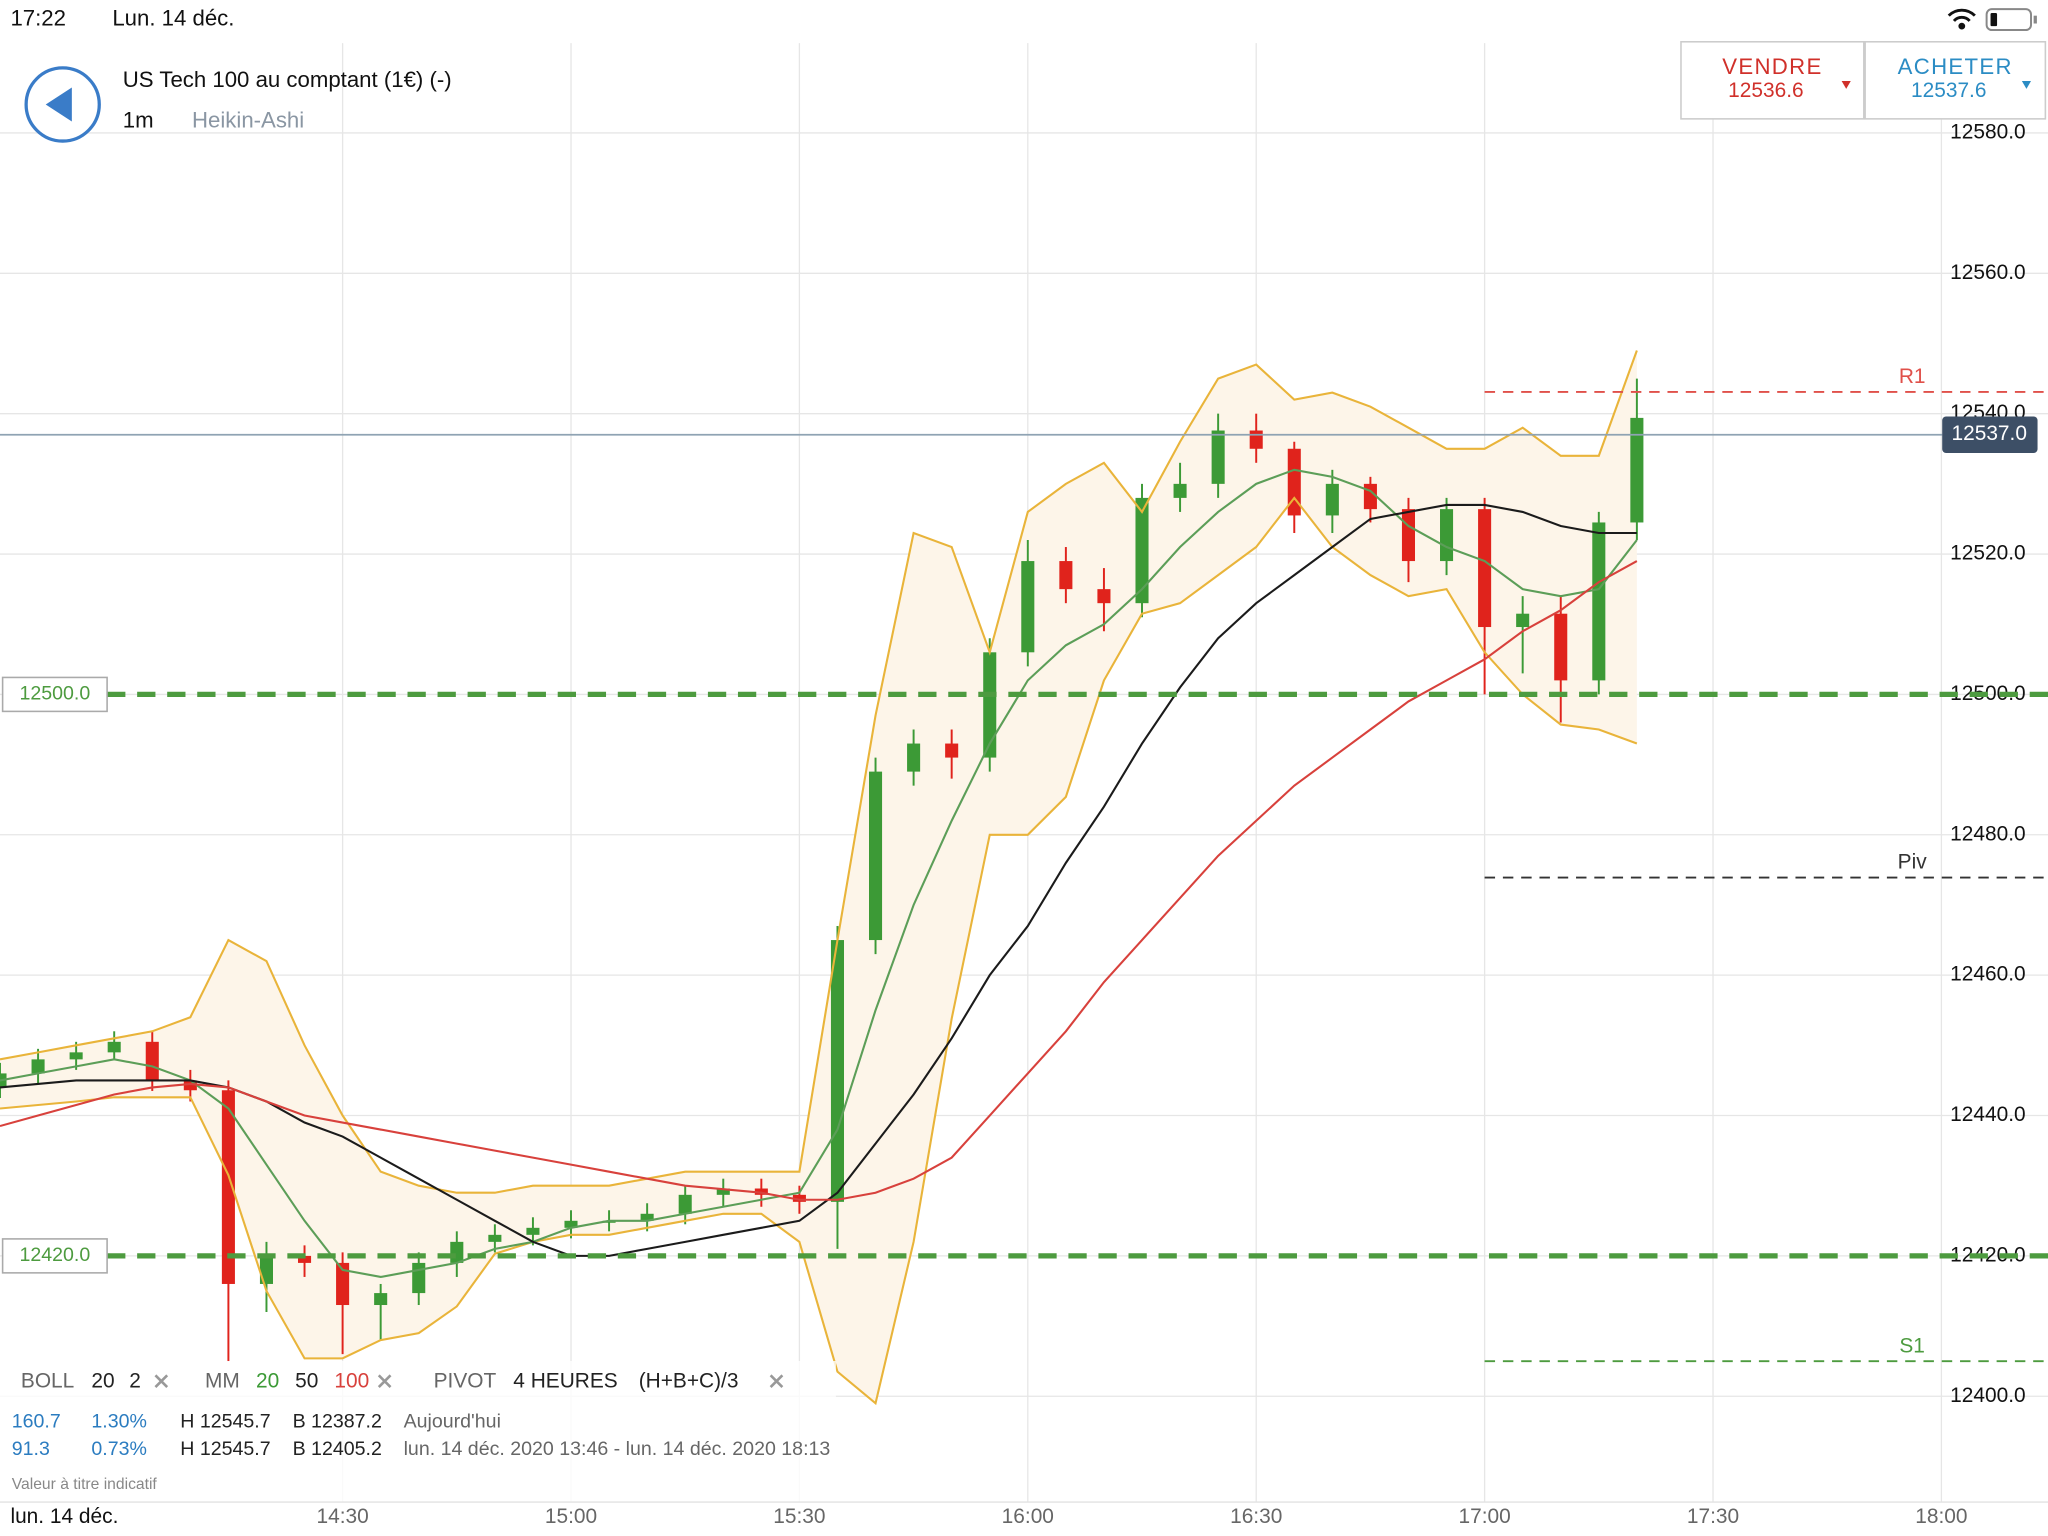 Image resolution: width=2048 pixels, height=1536 pixels. Describe the element at coordinates (1765, 90) in the screenshot. I see `sell-price: 12536.6` at that location.